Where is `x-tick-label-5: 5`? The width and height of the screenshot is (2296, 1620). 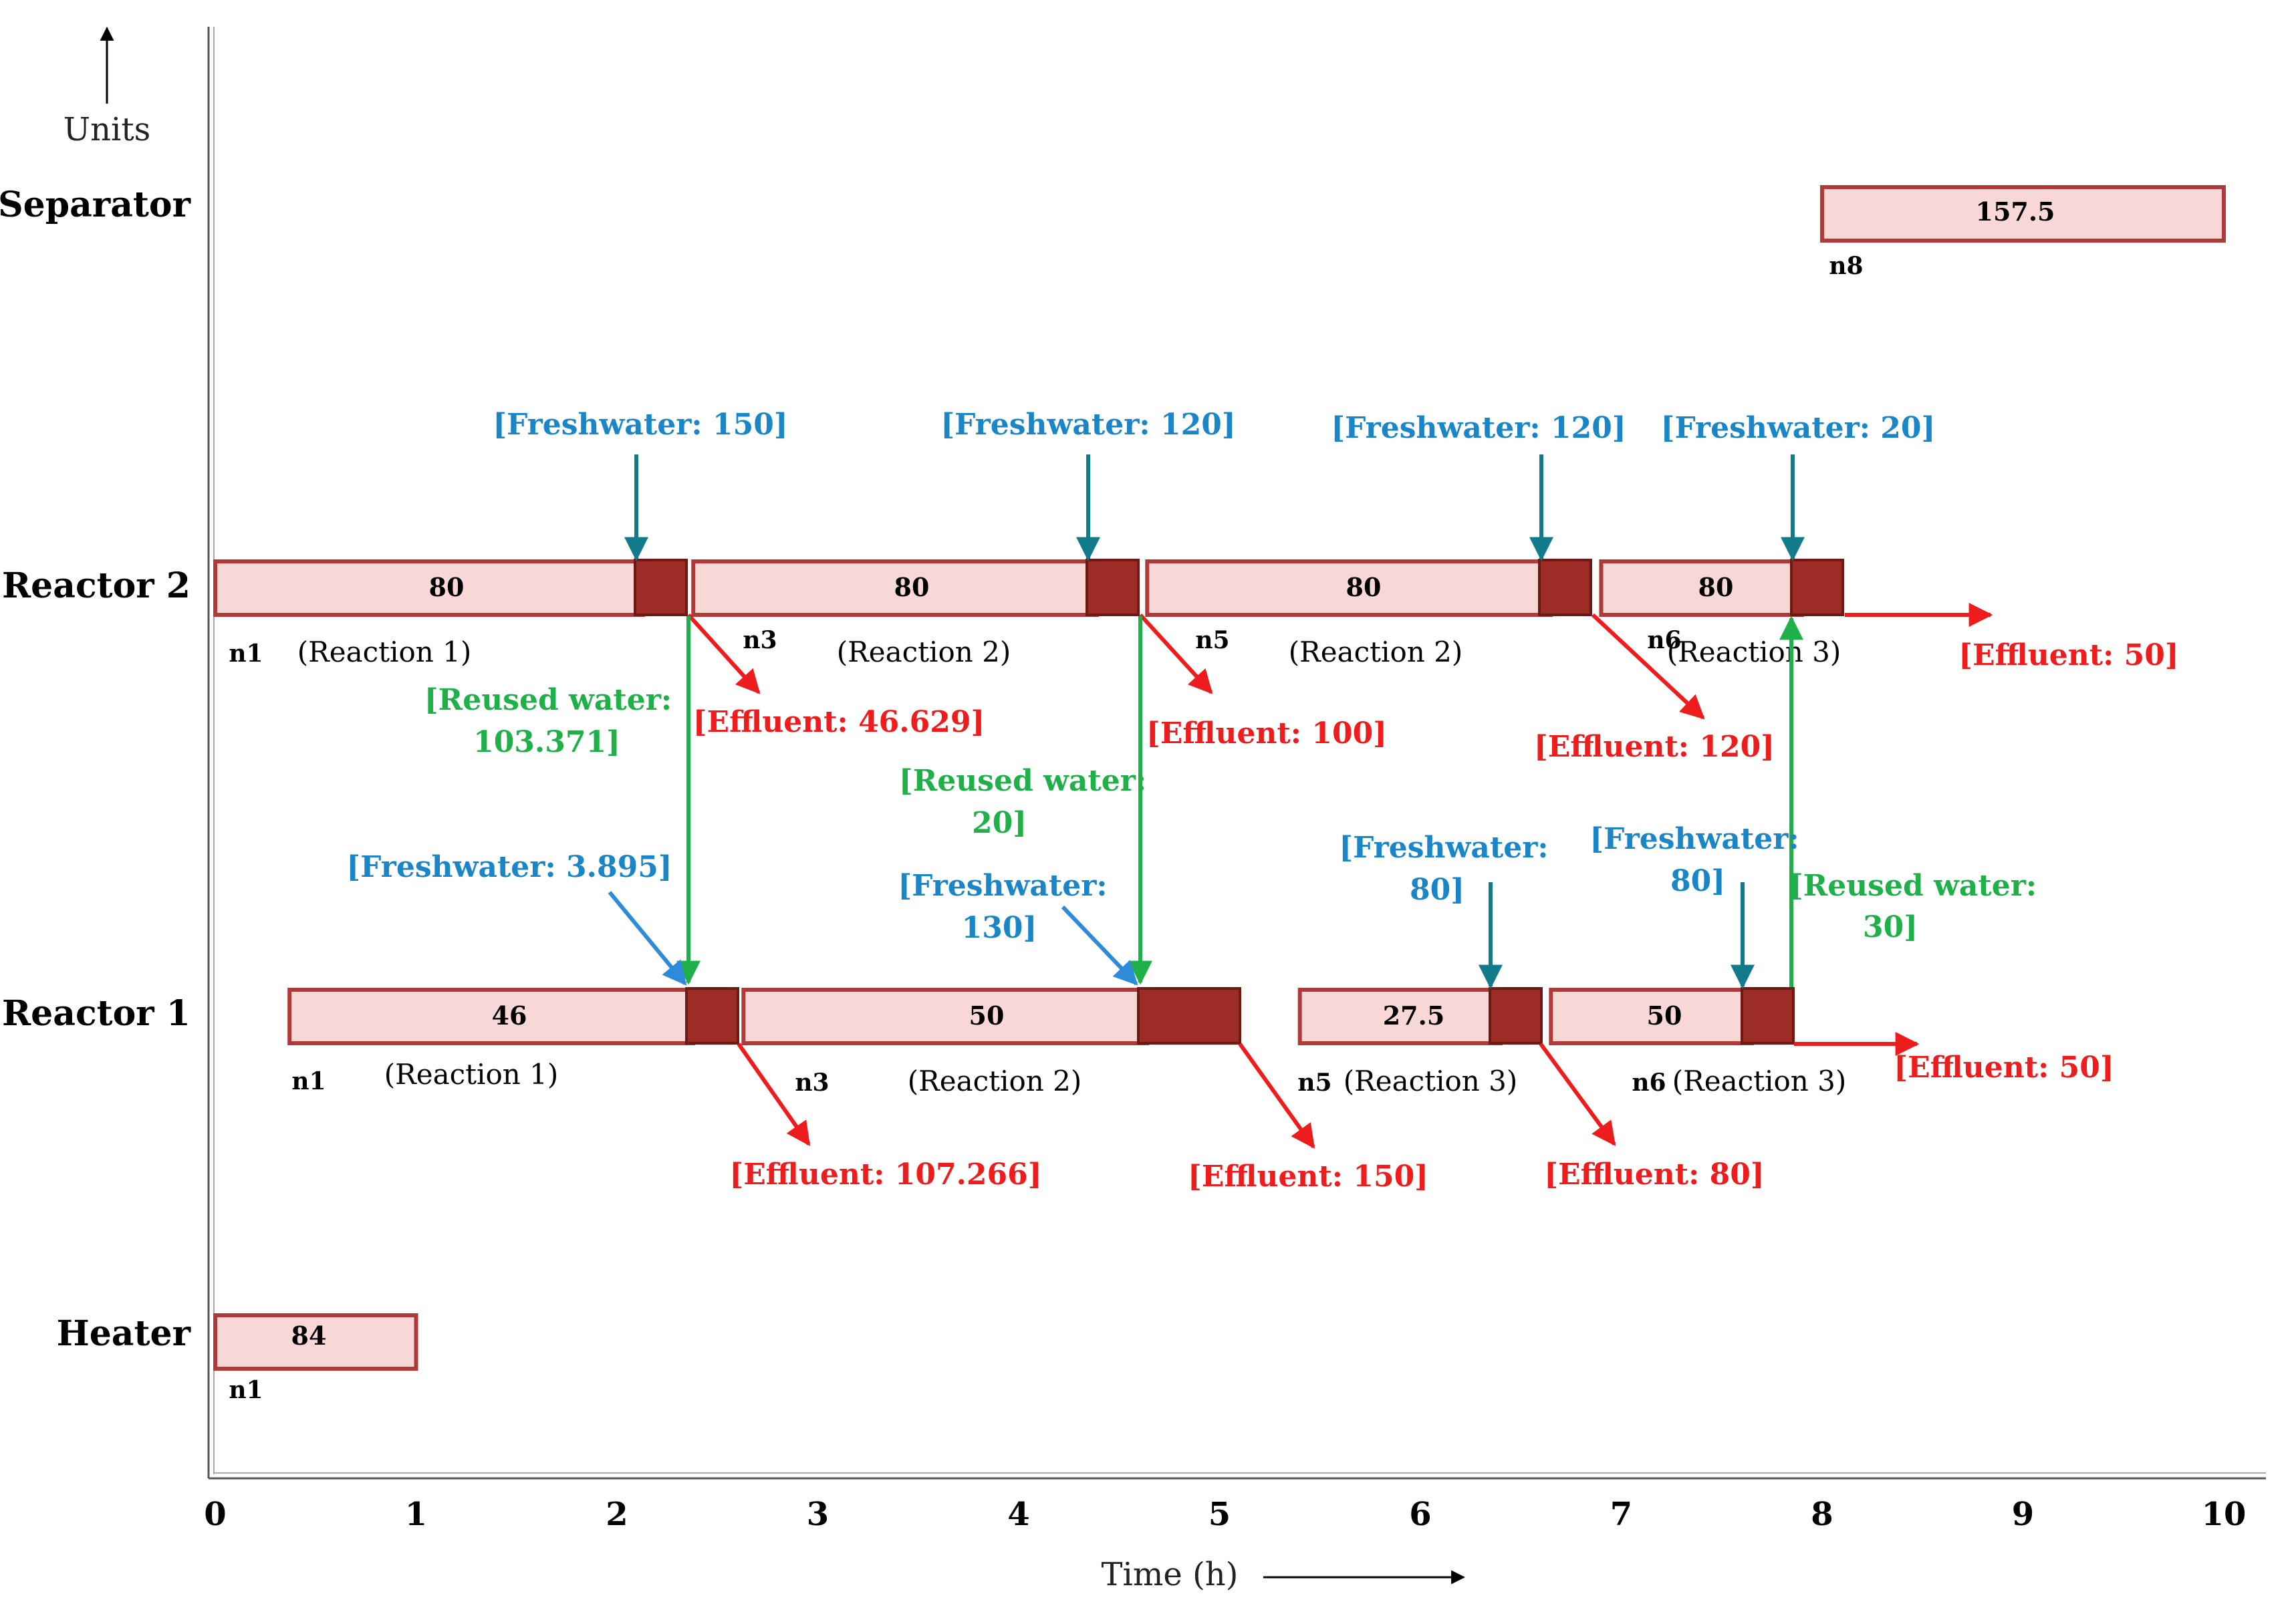
x-tick-label-5: 5 is located at coordinates (1219, 1514).